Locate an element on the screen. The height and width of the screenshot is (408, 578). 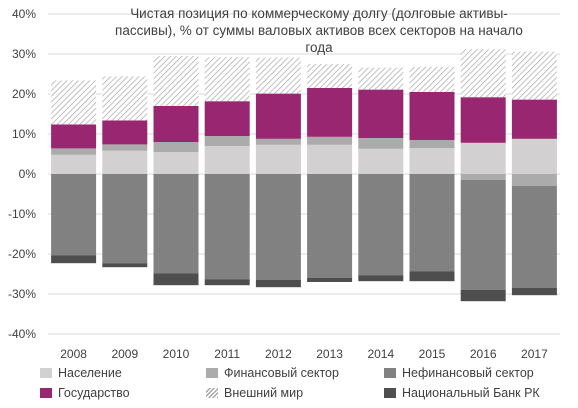
legend-swatch-national-bank is located at coordinates (390, 393).